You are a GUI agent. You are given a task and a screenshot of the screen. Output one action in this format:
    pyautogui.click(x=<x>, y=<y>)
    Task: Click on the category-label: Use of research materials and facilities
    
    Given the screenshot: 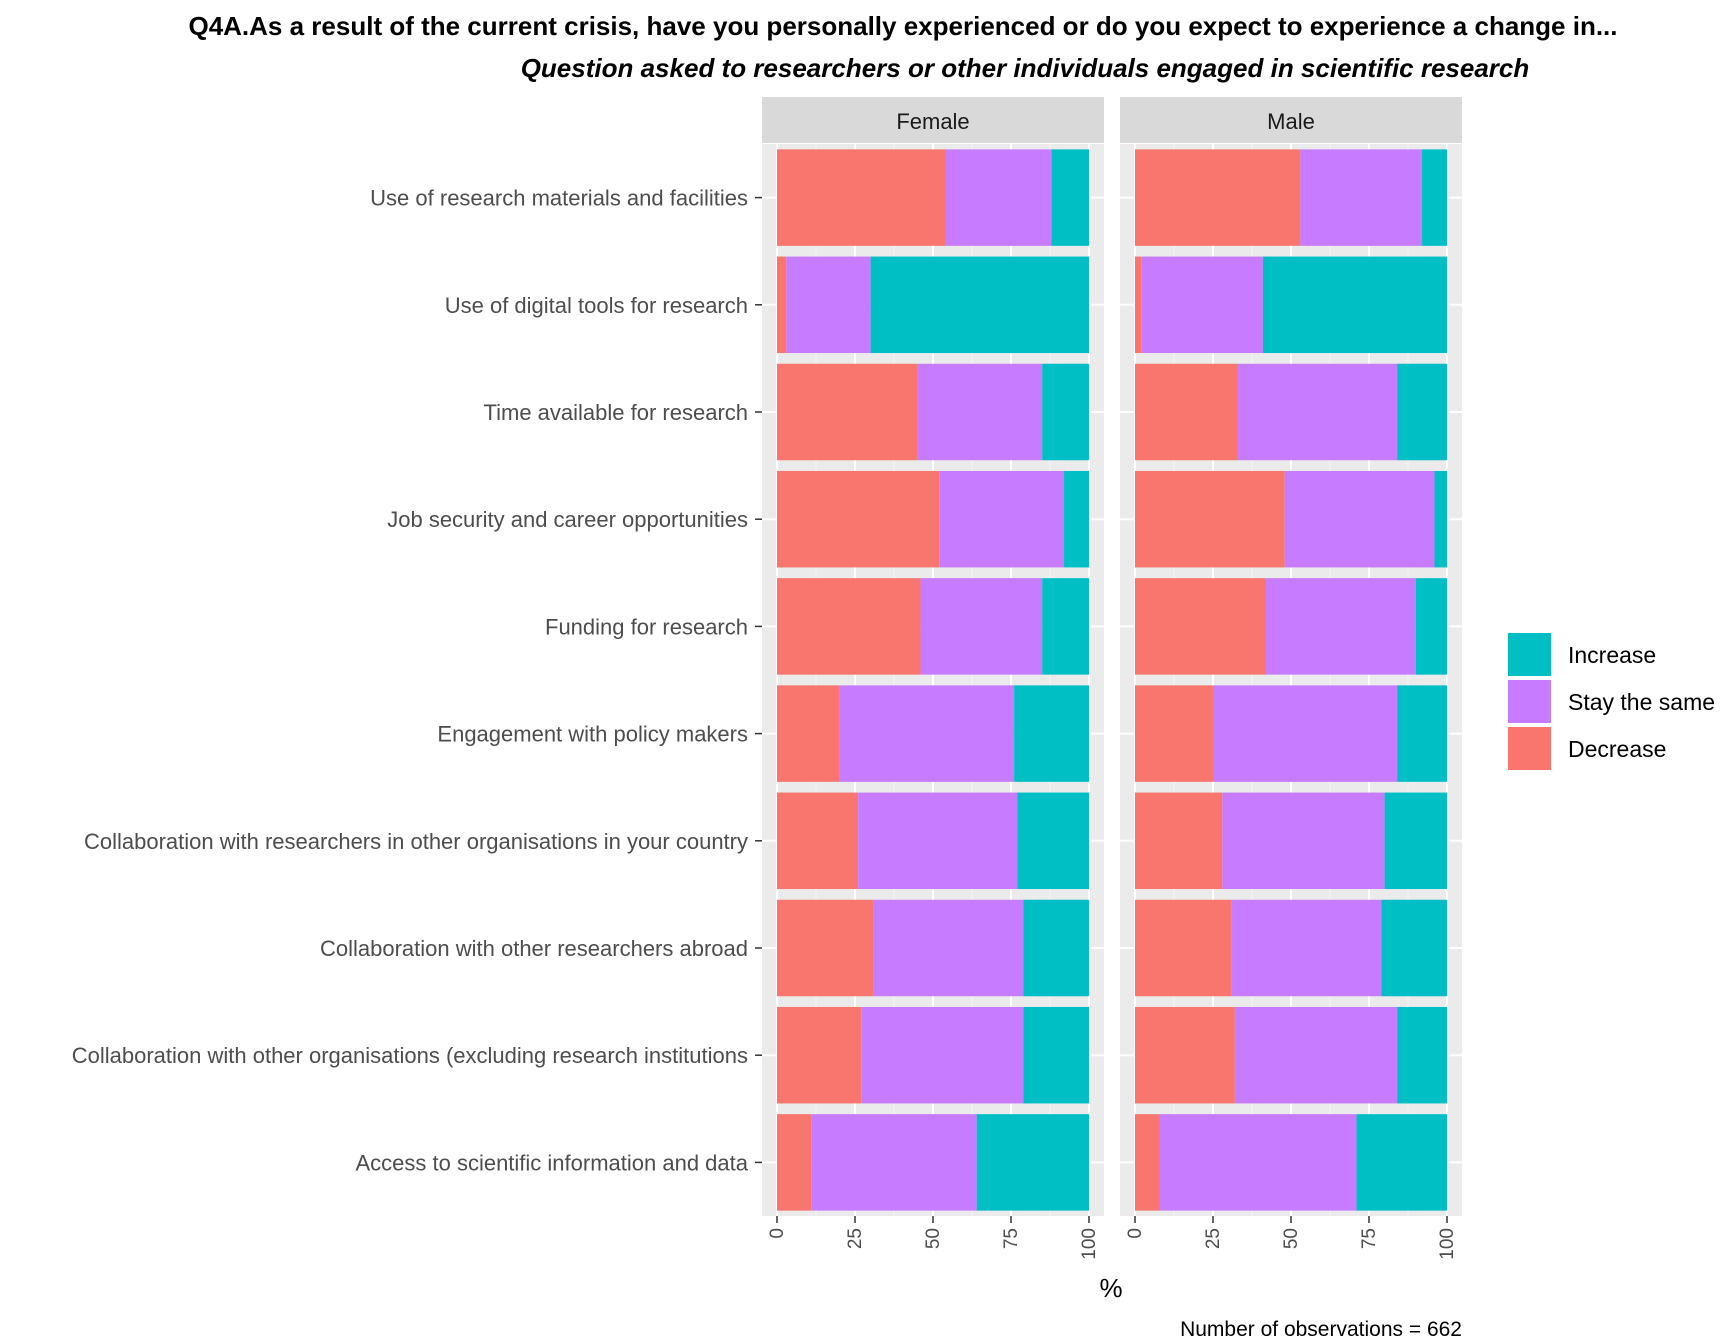 What is the action you would take?
    pyautogui.click(x=559, y=198)
    